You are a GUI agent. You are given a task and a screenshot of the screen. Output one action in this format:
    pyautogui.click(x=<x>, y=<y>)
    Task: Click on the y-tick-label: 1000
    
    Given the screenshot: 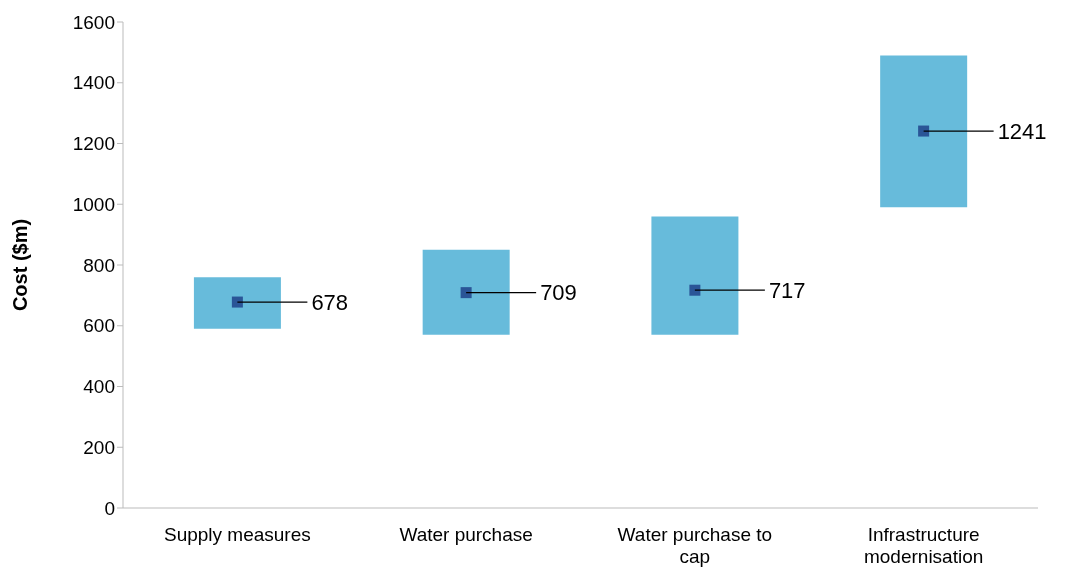 What is the action you would take?
    pyautogui.click(x=93, y=204)
    